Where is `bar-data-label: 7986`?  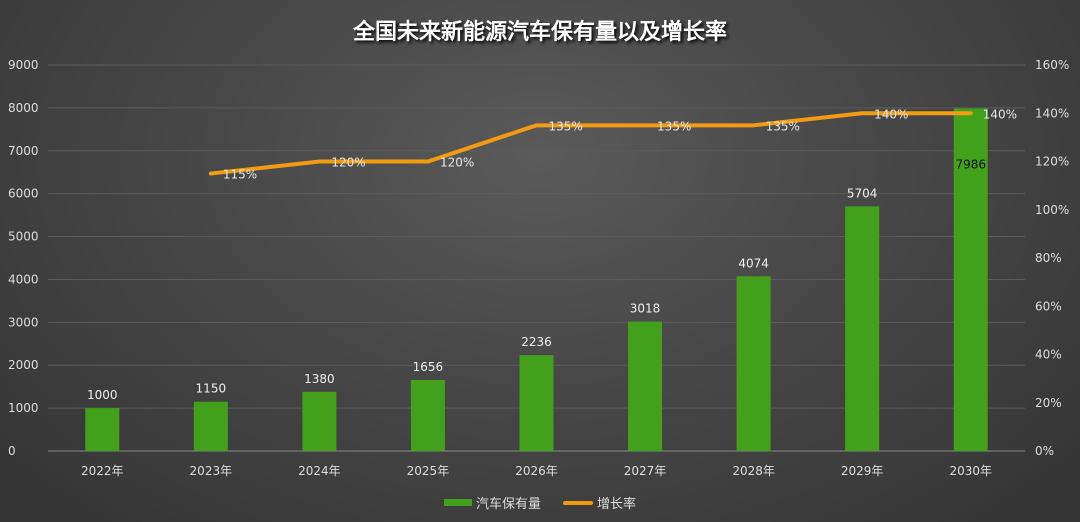
bar-data-label: 7986 is located at coordinates (970, 164).